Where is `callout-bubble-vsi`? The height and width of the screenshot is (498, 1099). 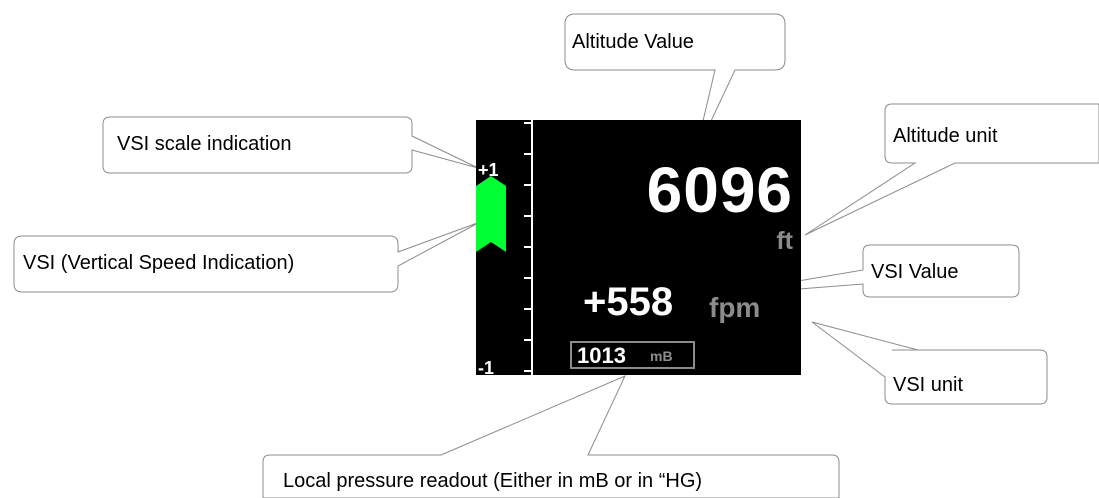
callout-bubble-vsi is located at coordinates (247, 257).